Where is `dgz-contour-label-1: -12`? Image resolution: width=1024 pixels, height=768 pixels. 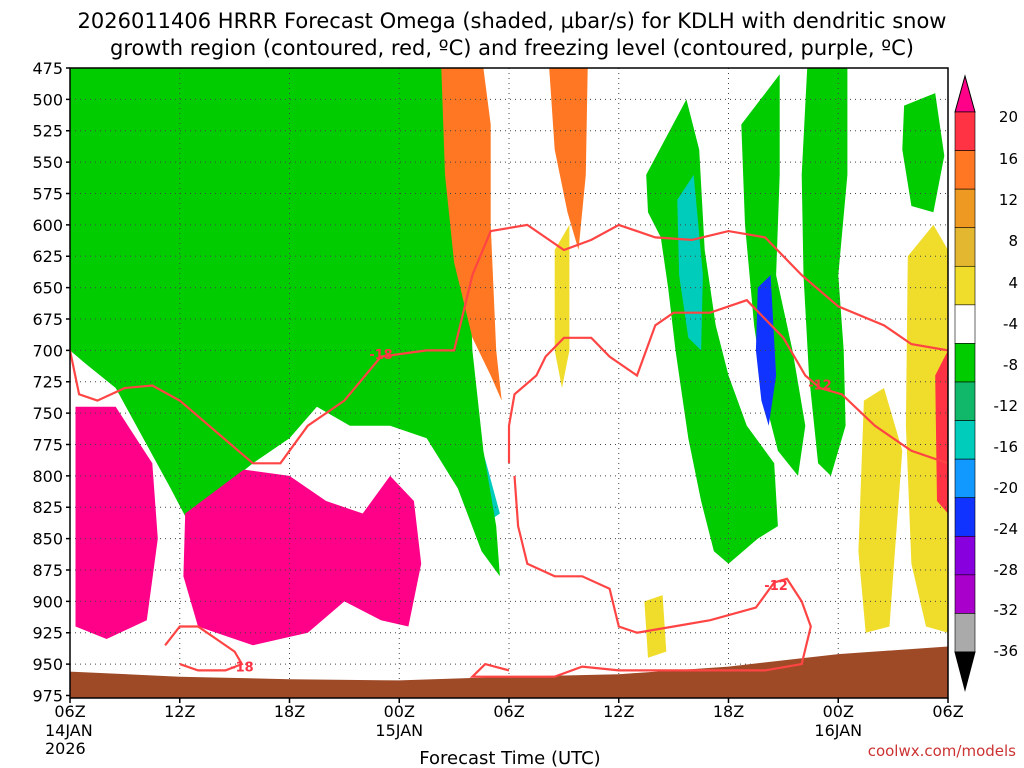 dgz-contour-label-1: -12 is located at coordinates (820, 385).